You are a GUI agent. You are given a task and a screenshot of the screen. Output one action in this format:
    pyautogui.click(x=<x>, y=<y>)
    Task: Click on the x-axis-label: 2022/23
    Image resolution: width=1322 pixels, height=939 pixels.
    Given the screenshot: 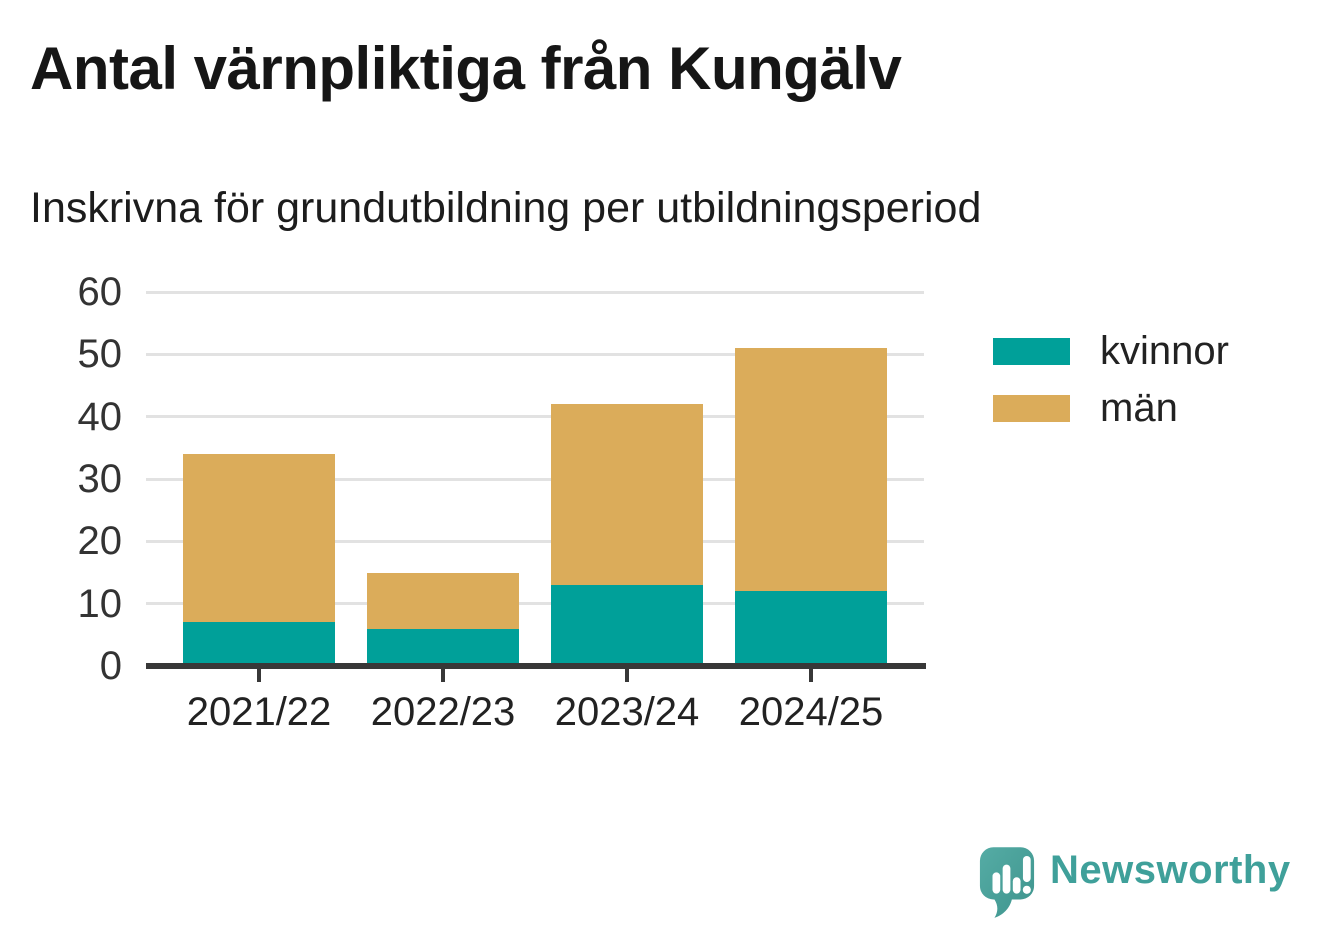 What is the action you would take?
    pyautogui.click(x=443, y=712)
    